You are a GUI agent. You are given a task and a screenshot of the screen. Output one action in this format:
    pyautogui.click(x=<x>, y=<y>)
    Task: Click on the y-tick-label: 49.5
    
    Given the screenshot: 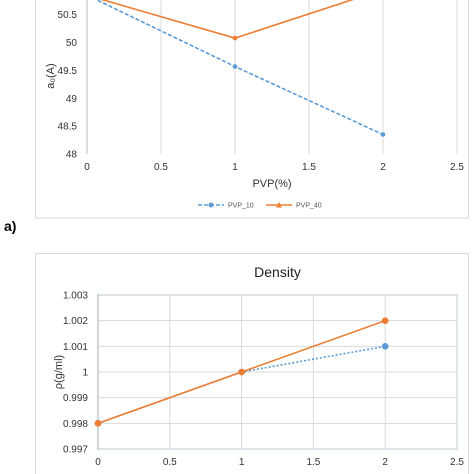 What is the action you would take?
    pyautogui.click(x=68, y=71)
    